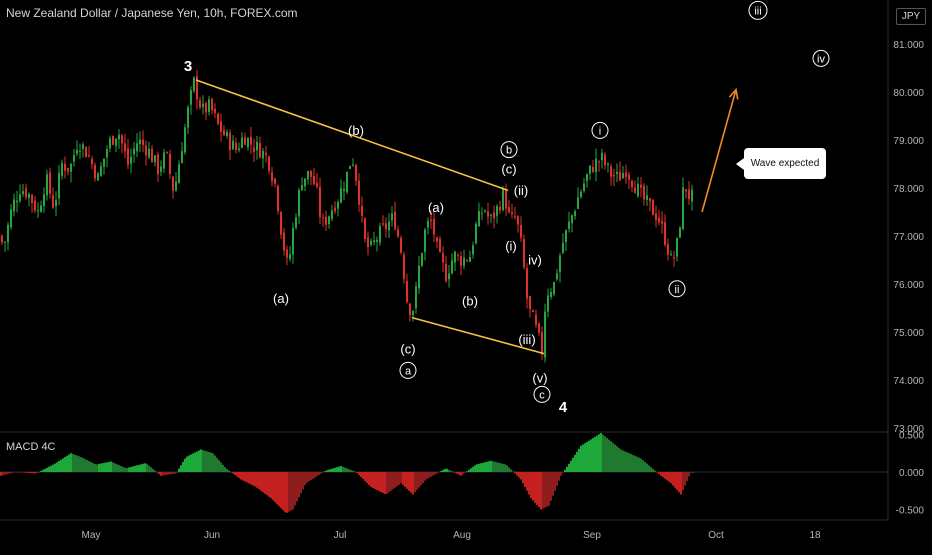 Image resolution: width=932 pixels, height=555 pixels. Describe the element at coordinates (31, 447) in the screenshot. I see `macd-title: MACD 4C` at that location.